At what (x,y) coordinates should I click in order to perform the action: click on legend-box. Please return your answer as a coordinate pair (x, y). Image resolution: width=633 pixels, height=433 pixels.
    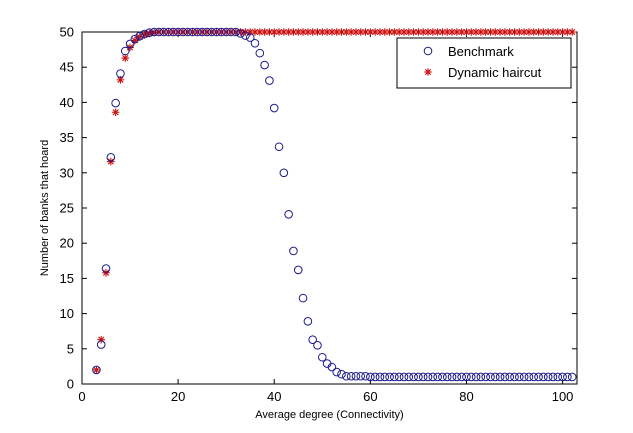
    Looking at the image, I should click on (484, 63).